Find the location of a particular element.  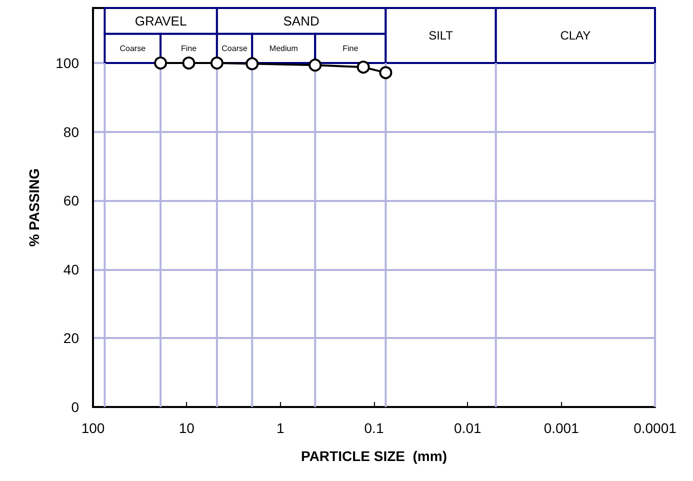

x-tick-label: 10 is located at coordinates (186, 428).